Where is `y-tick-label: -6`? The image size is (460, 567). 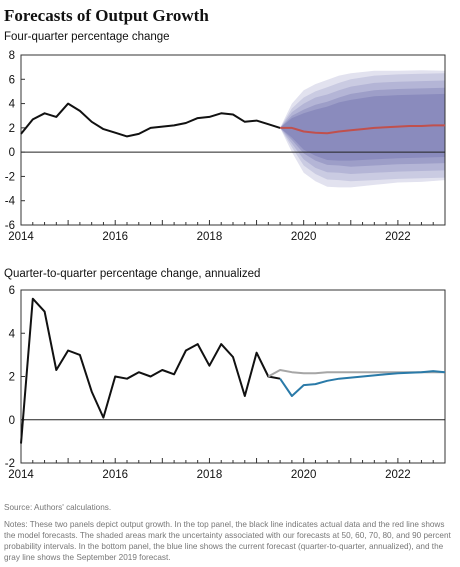 y-tick-label: -6 is located at coordinates (10, 226).